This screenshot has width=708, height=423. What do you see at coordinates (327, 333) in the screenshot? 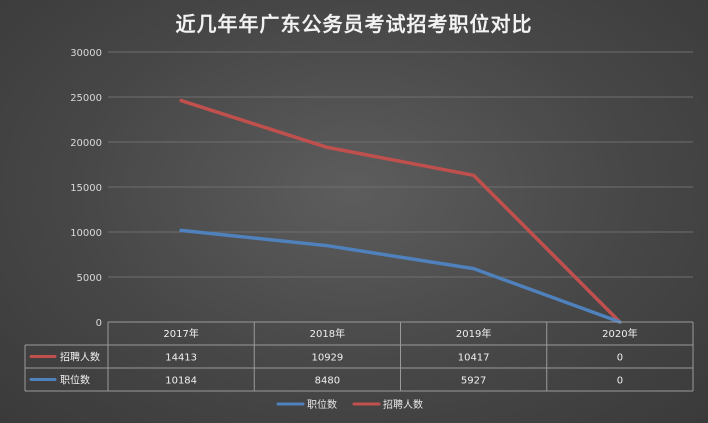
I see `x-category-label: 2018年` at bounding box center [327, 333].